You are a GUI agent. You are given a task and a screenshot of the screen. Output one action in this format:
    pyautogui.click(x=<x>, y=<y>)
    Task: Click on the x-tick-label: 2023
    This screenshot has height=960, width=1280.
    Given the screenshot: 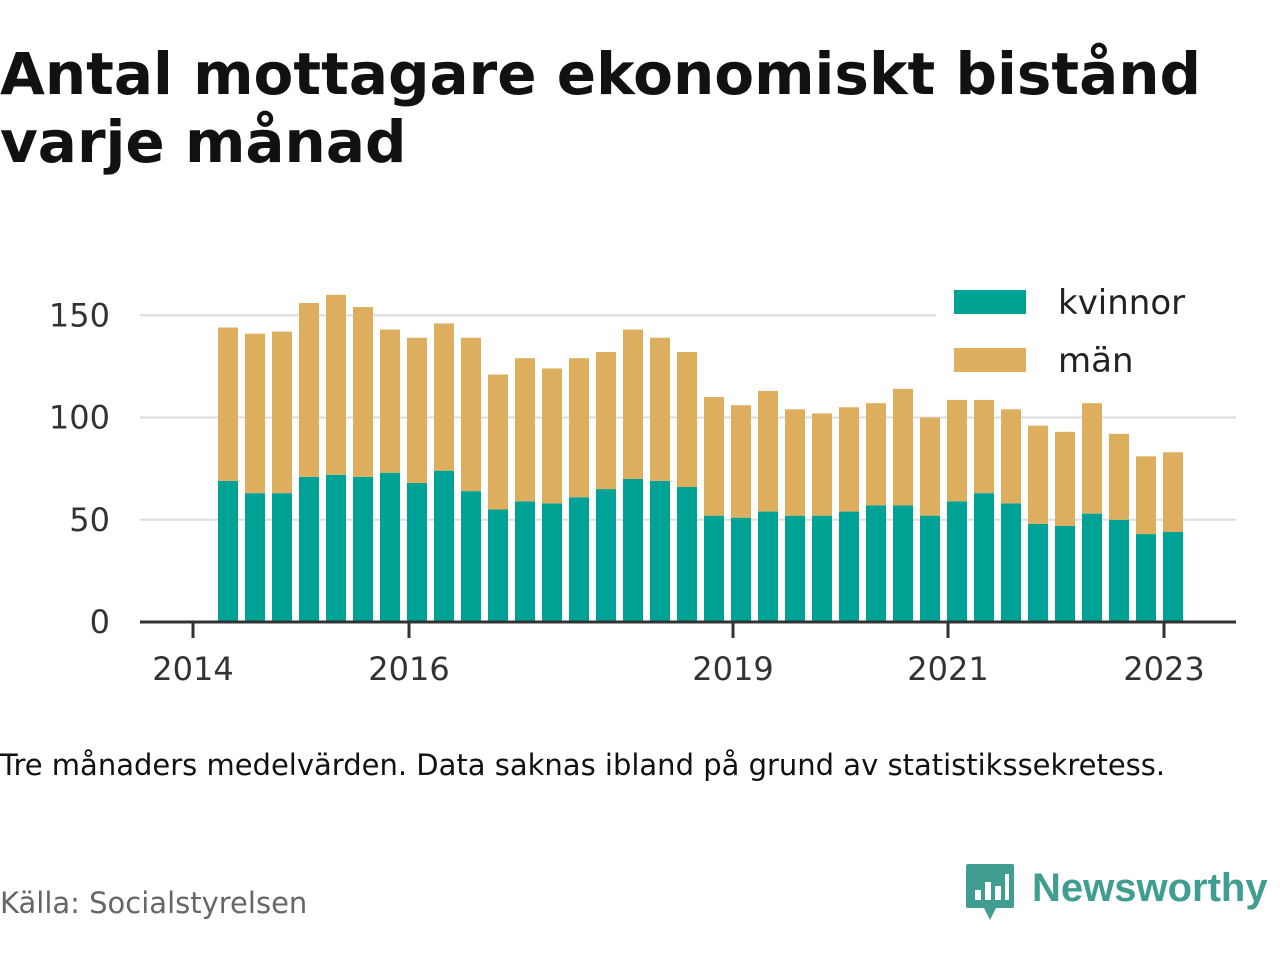 What is the action you would take?
    pyautogui.click(x=1163, y=669)
    